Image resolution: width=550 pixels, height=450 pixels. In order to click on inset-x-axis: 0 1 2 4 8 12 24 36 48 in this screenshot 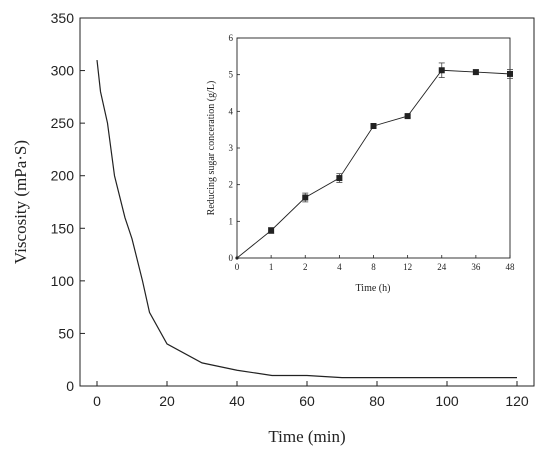, I will do `click(375, 263)`.